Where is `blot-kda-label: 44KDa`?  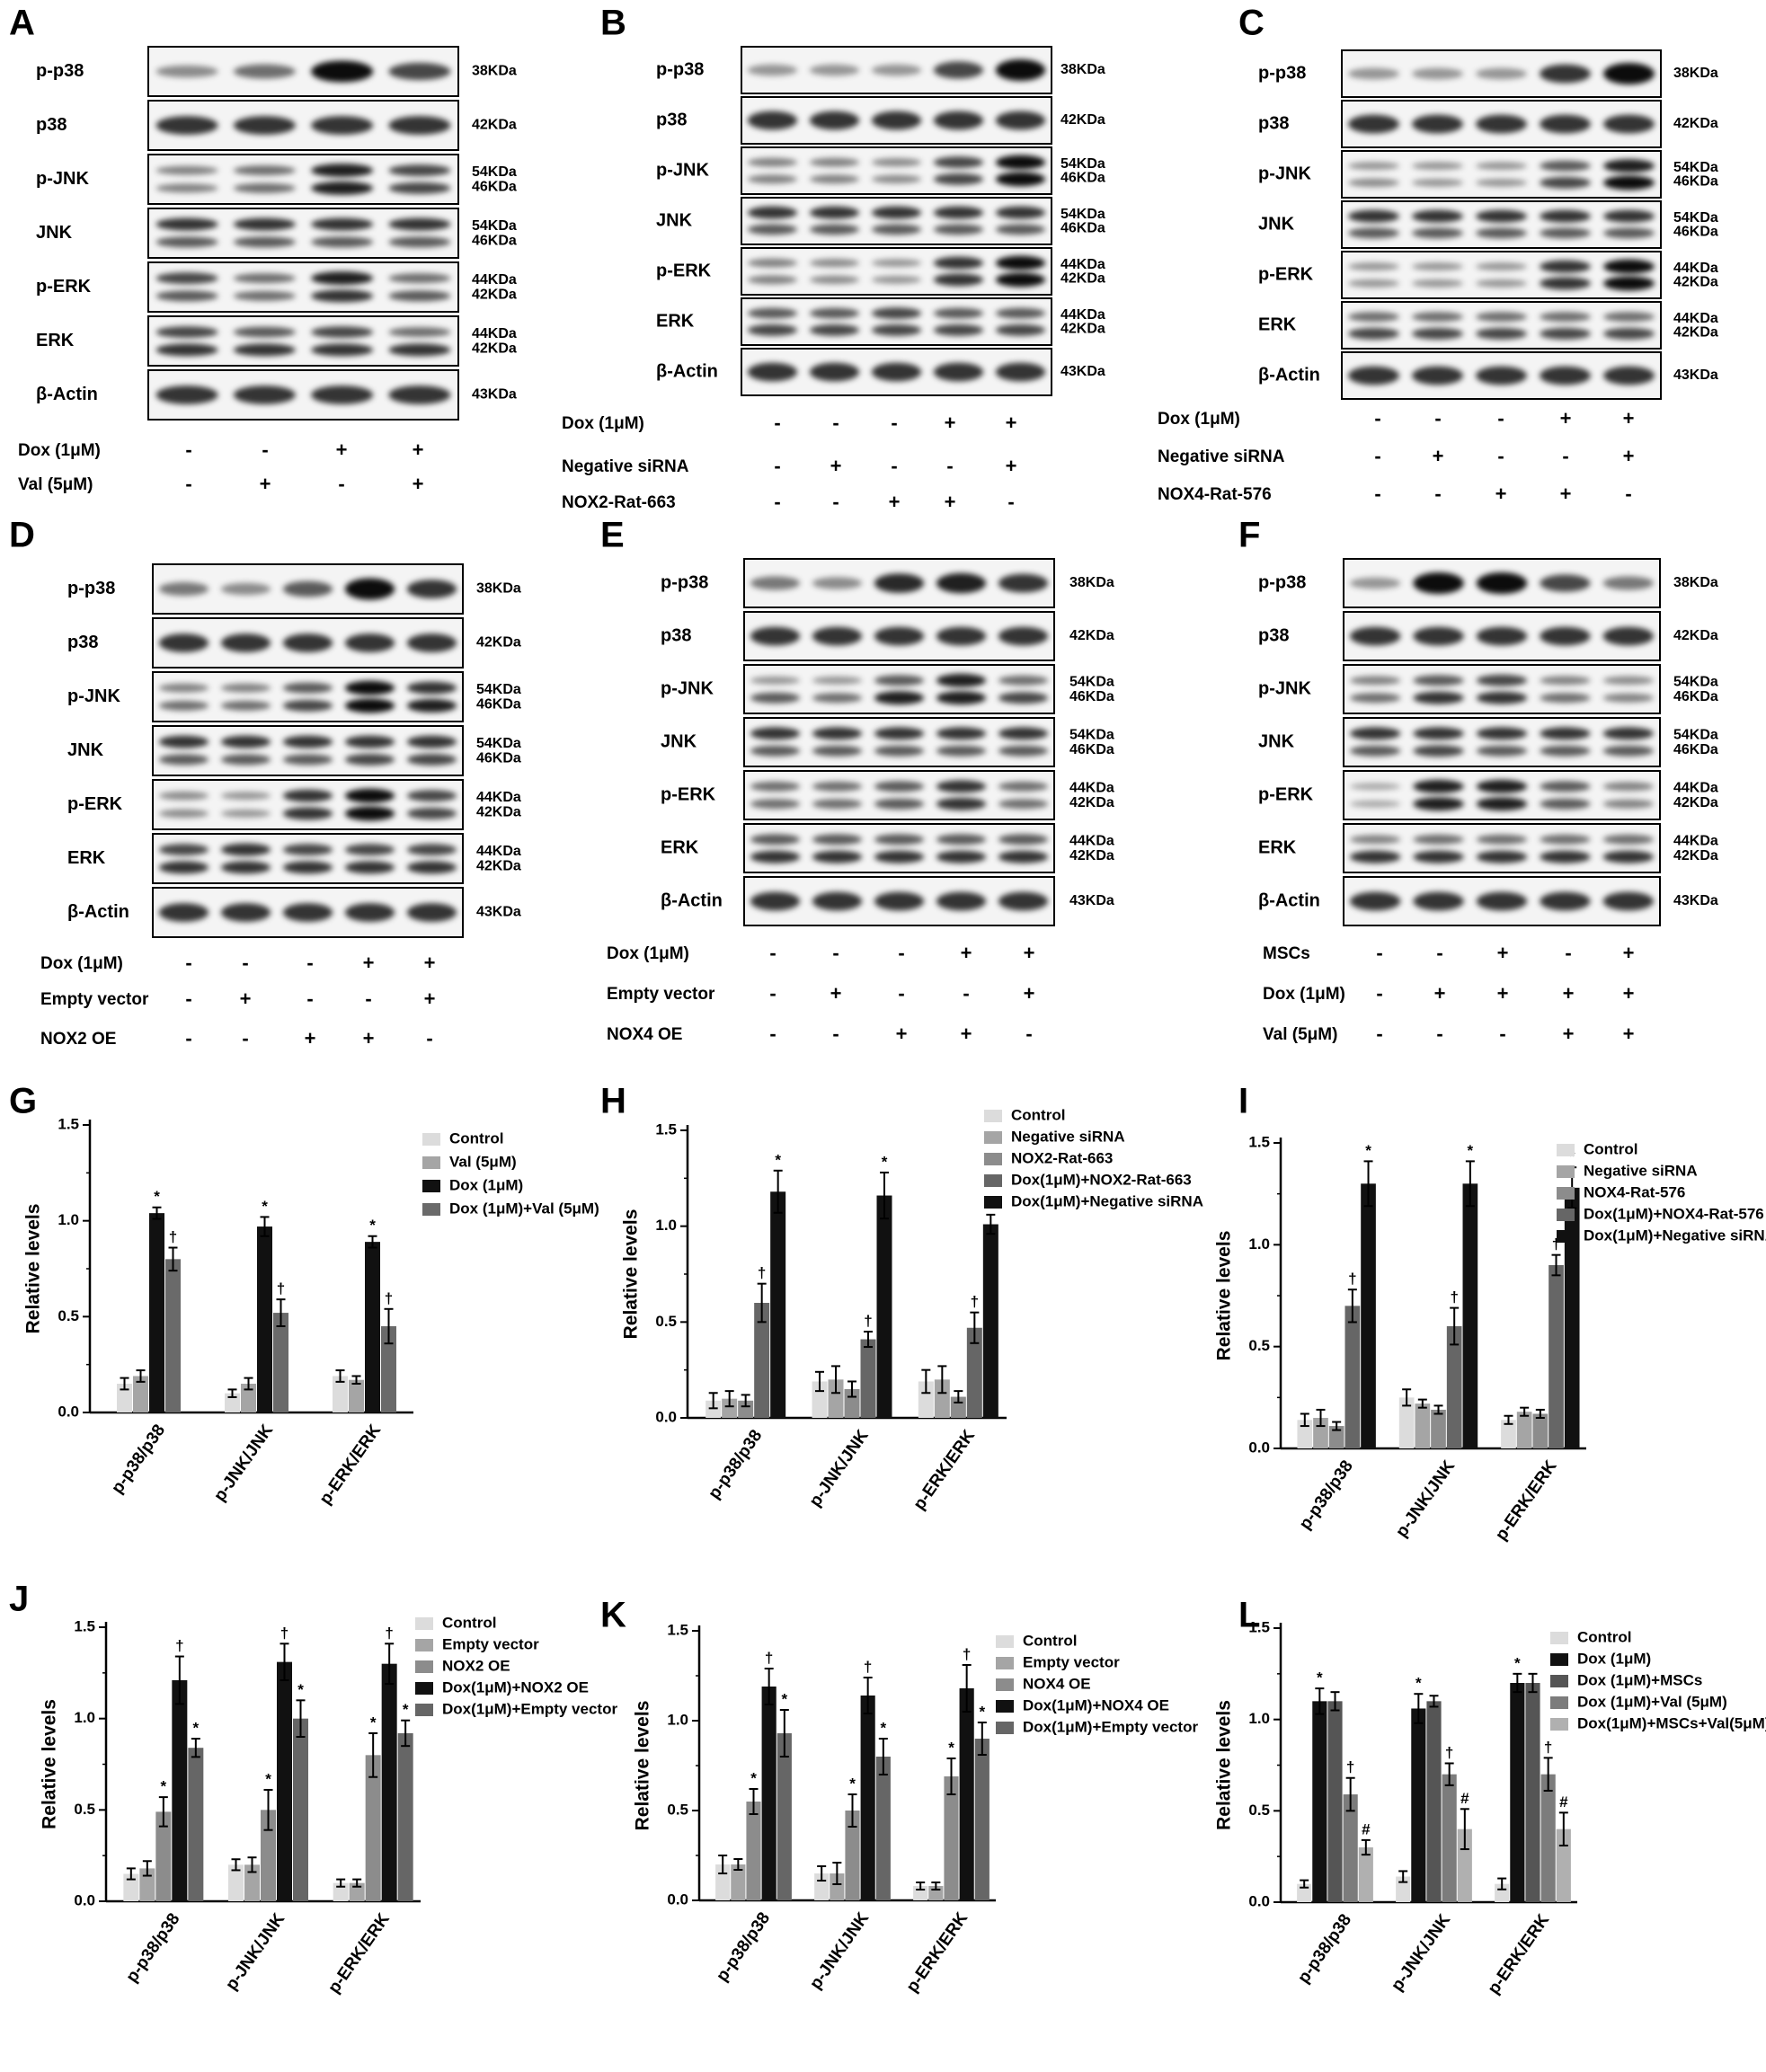
blot-kda-label: 44KDa is located at coordinates (1091, 788).